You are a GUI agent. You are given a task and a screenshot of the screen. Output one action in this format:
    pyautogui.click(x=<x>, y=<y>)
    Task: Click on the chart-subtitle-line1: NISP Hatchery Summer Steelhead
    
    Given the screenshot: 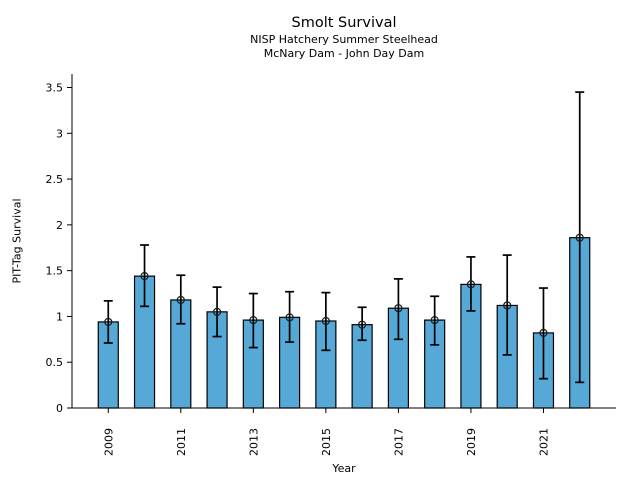 What is the action you would take?
    pyautogui.click(x=344, y=39)
    